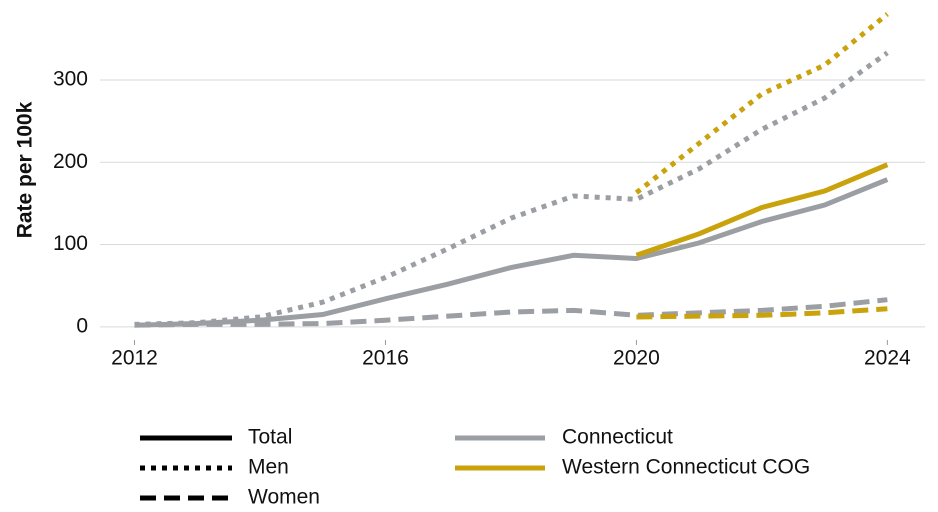  Describe the element at coordinates (70, 161) in the screenshot. I see `y-tick-label: 200` at that location.